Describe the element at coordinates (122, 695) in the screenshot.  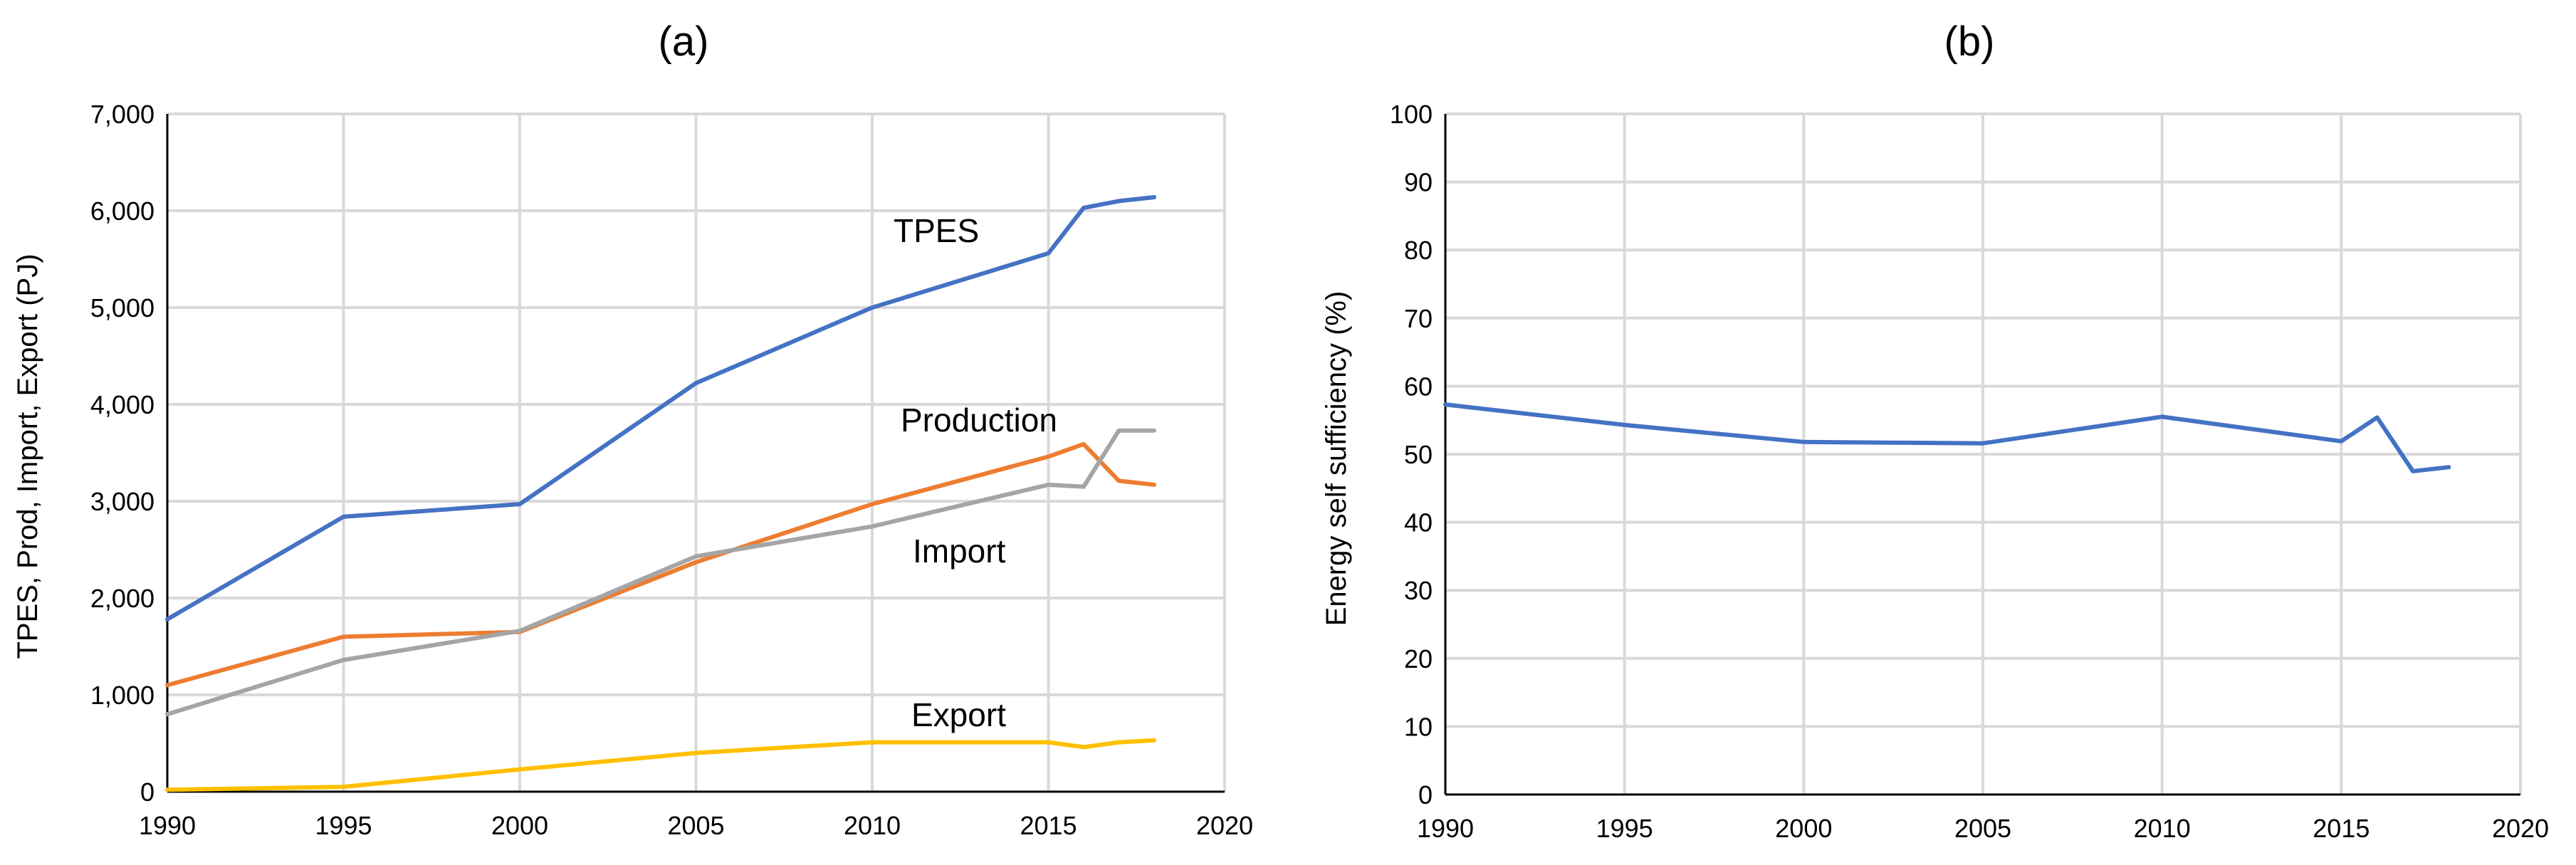
I see `panel-a-y-tick-label: 1,000` at that location.